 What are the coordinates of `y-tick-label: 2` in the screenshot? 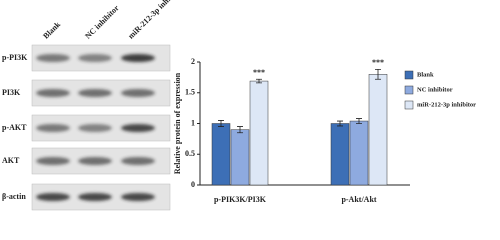 It's located at (193, 61).